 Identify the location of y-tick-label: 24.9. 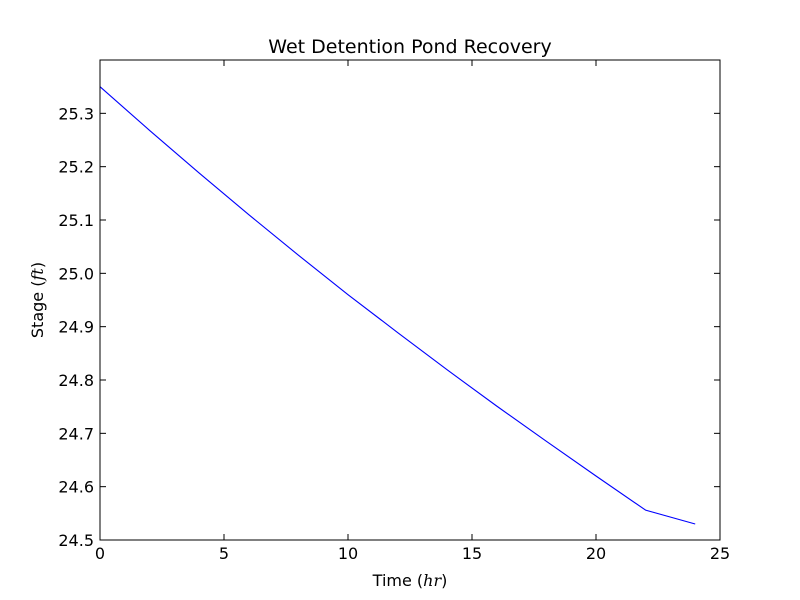
(76, 327).